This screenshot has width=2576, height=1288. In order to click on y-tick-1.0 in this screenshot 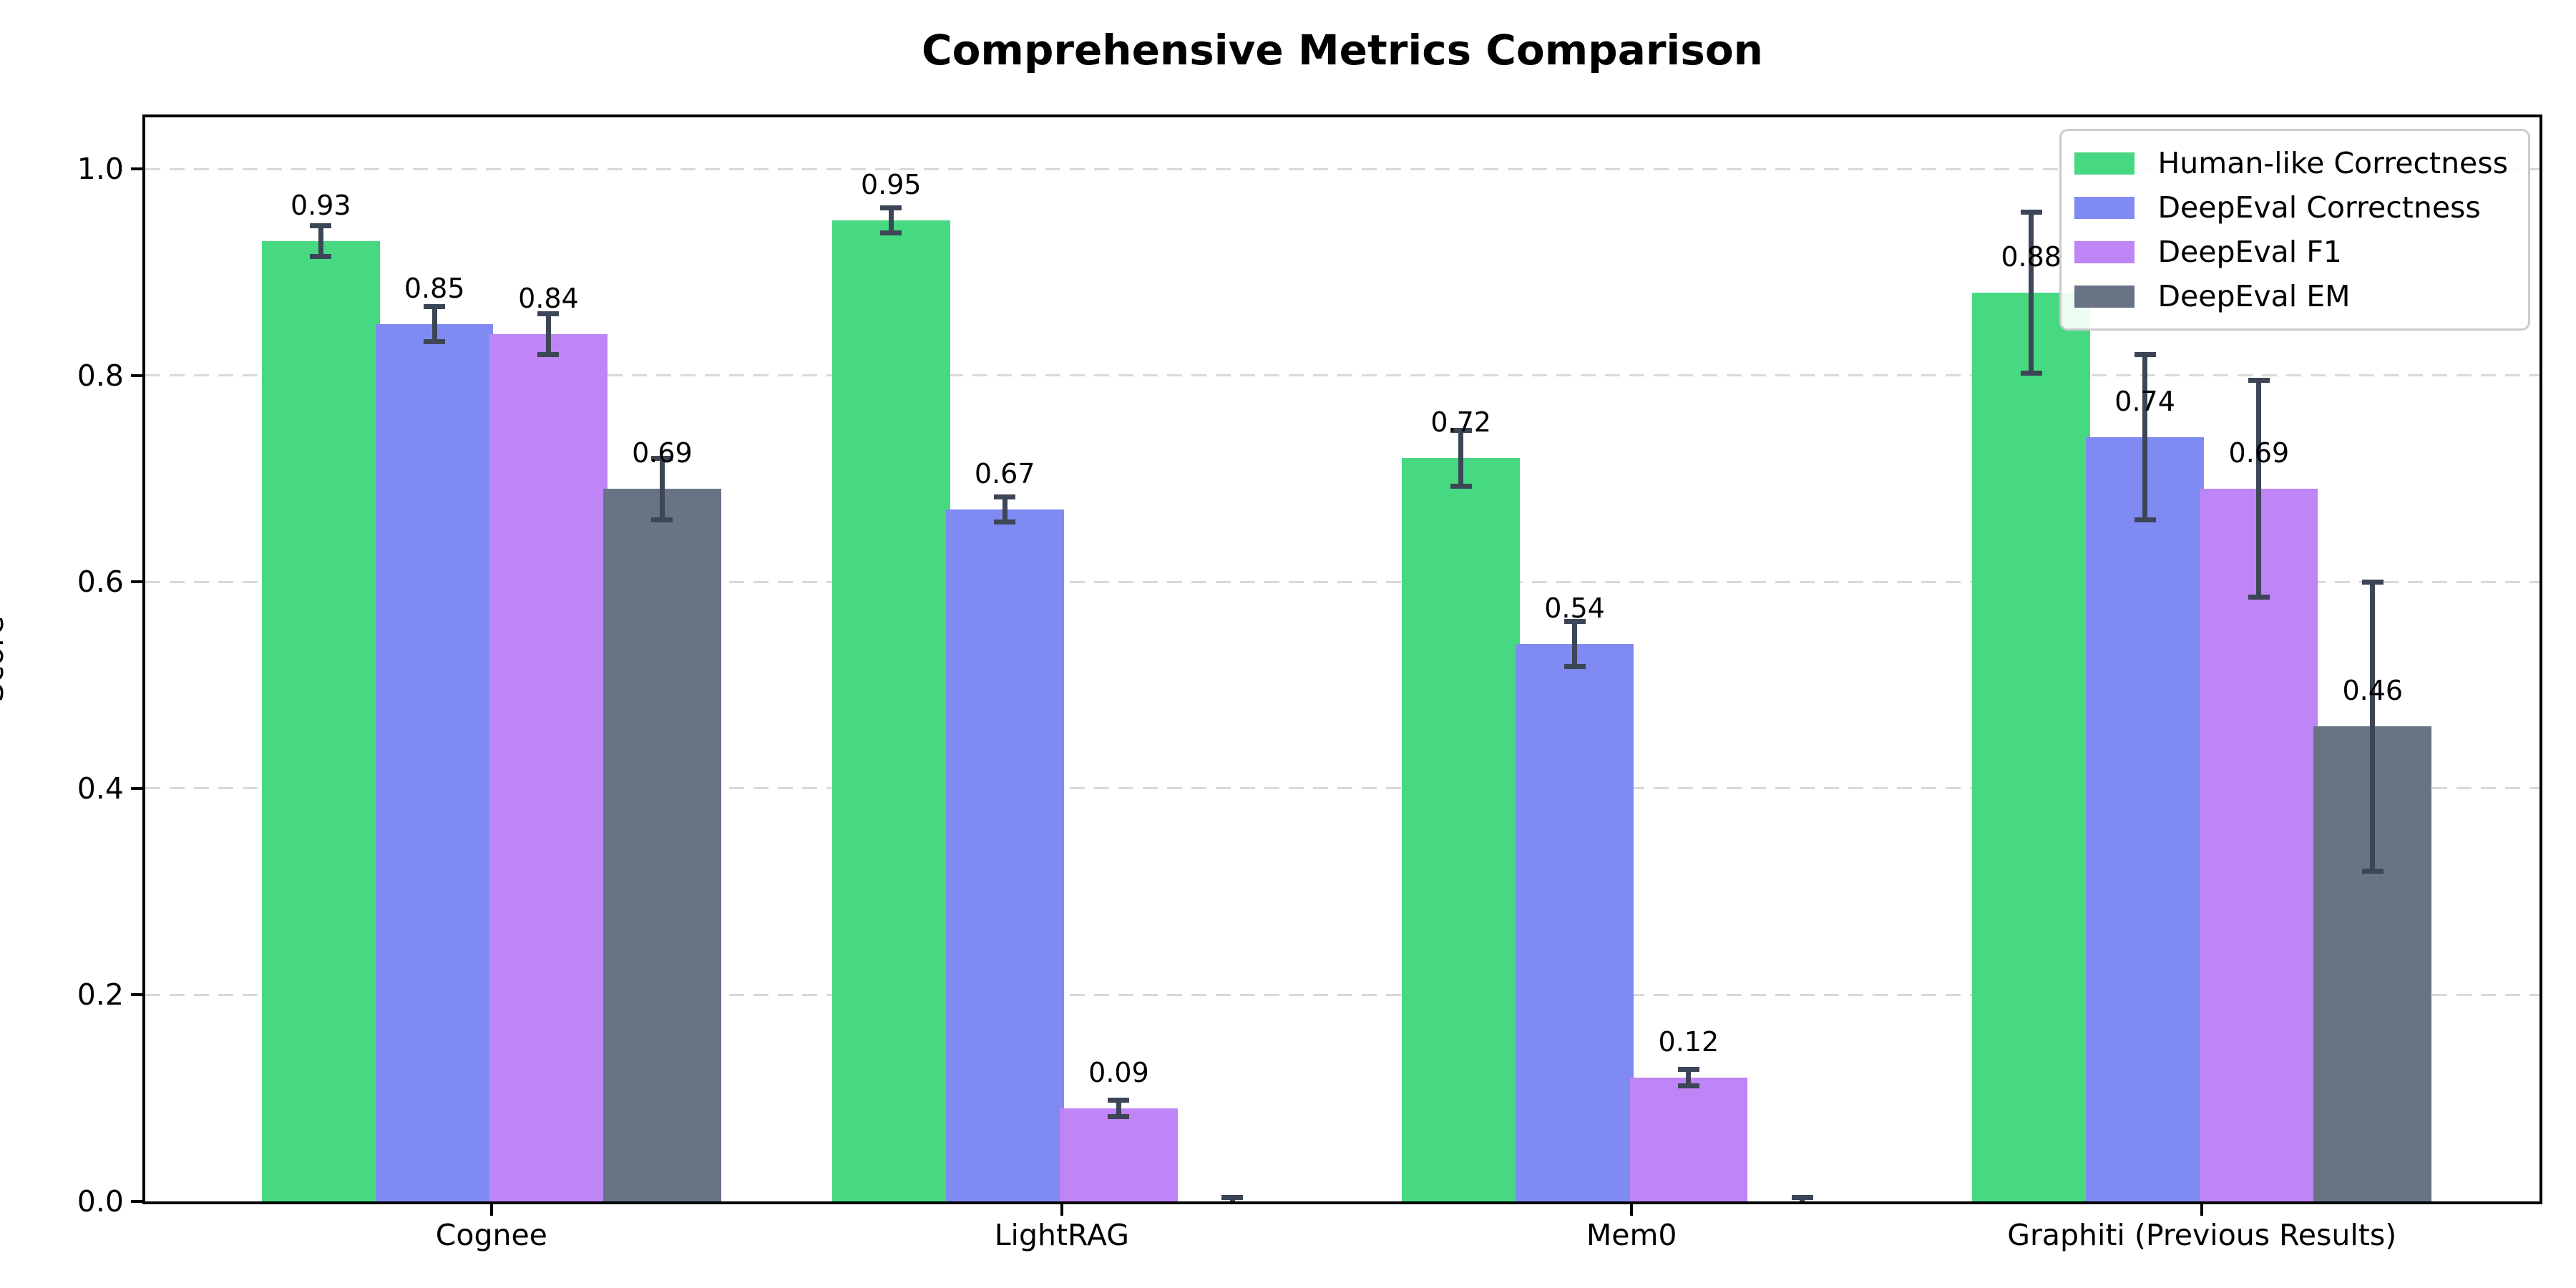, I will do `click(136, 169)`.